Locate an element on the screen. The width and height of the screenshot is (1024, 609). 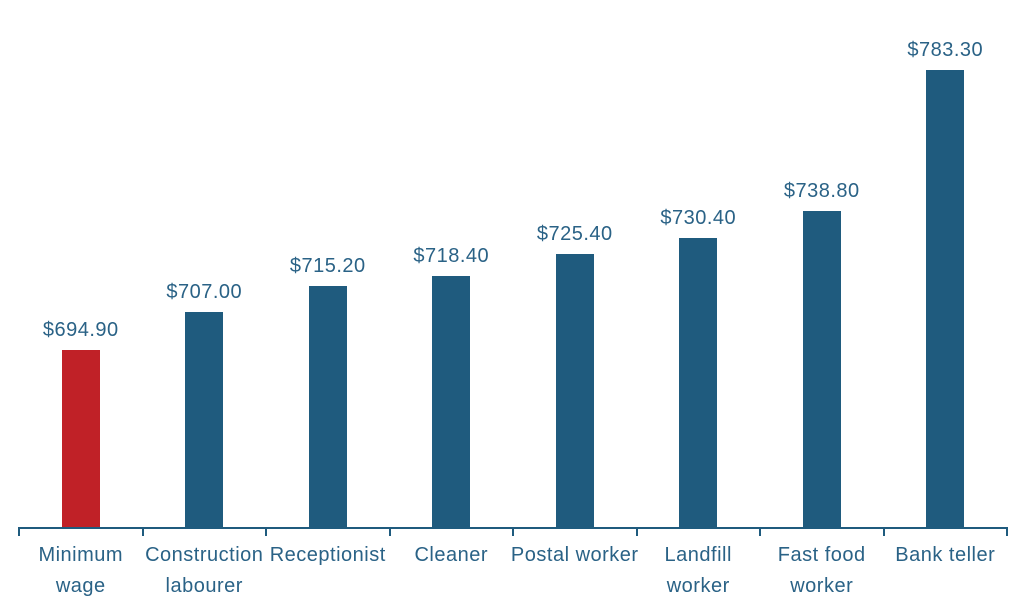
category-label-line: Bank teller is located at coordinates (945, 555).